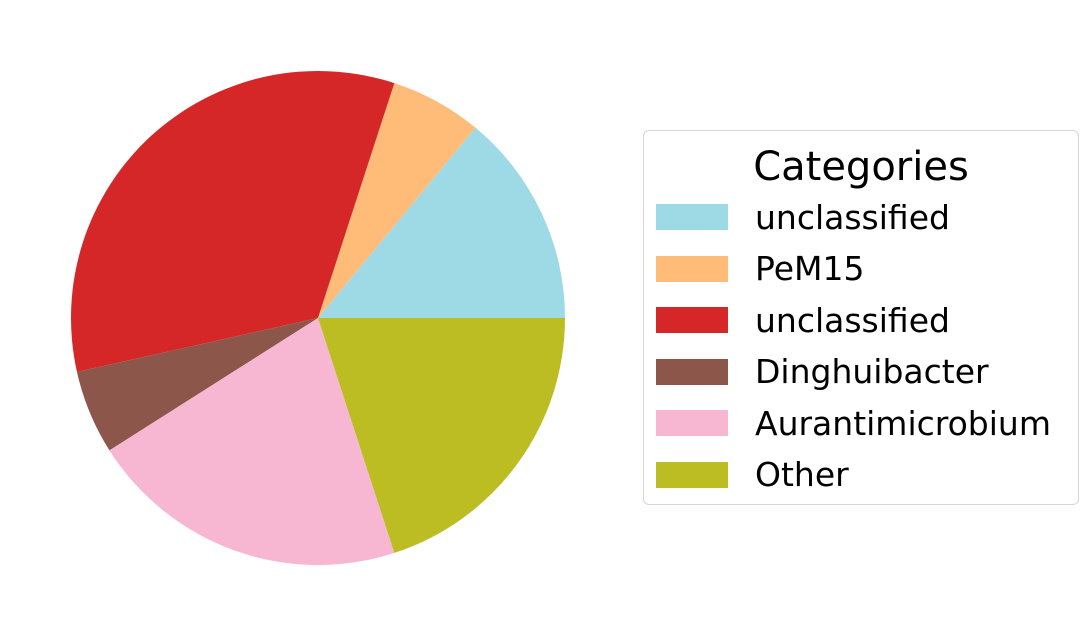 The height and width of the screenshot is (636, 1089). I want to click on legend-item: Dinghuibacter, so click(822, 372).